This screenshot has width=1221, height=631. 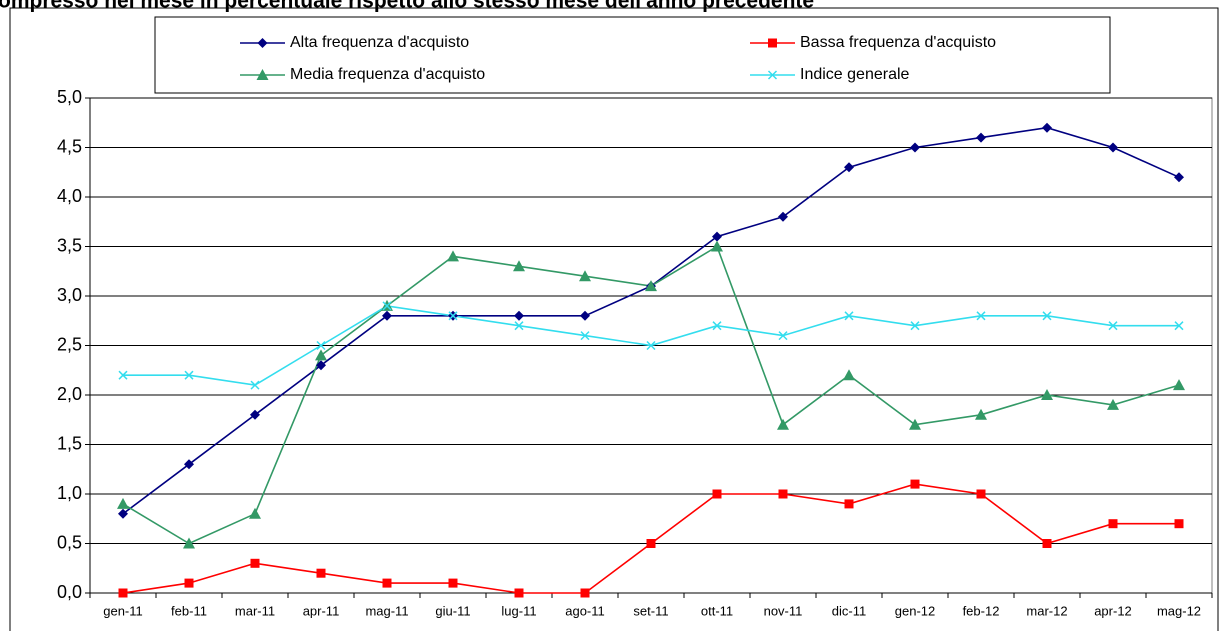 What do you see at coordinates (321, 610) in the screenshot?
I see `x-tick-label: apr-11` at bounding box center [321, 610].